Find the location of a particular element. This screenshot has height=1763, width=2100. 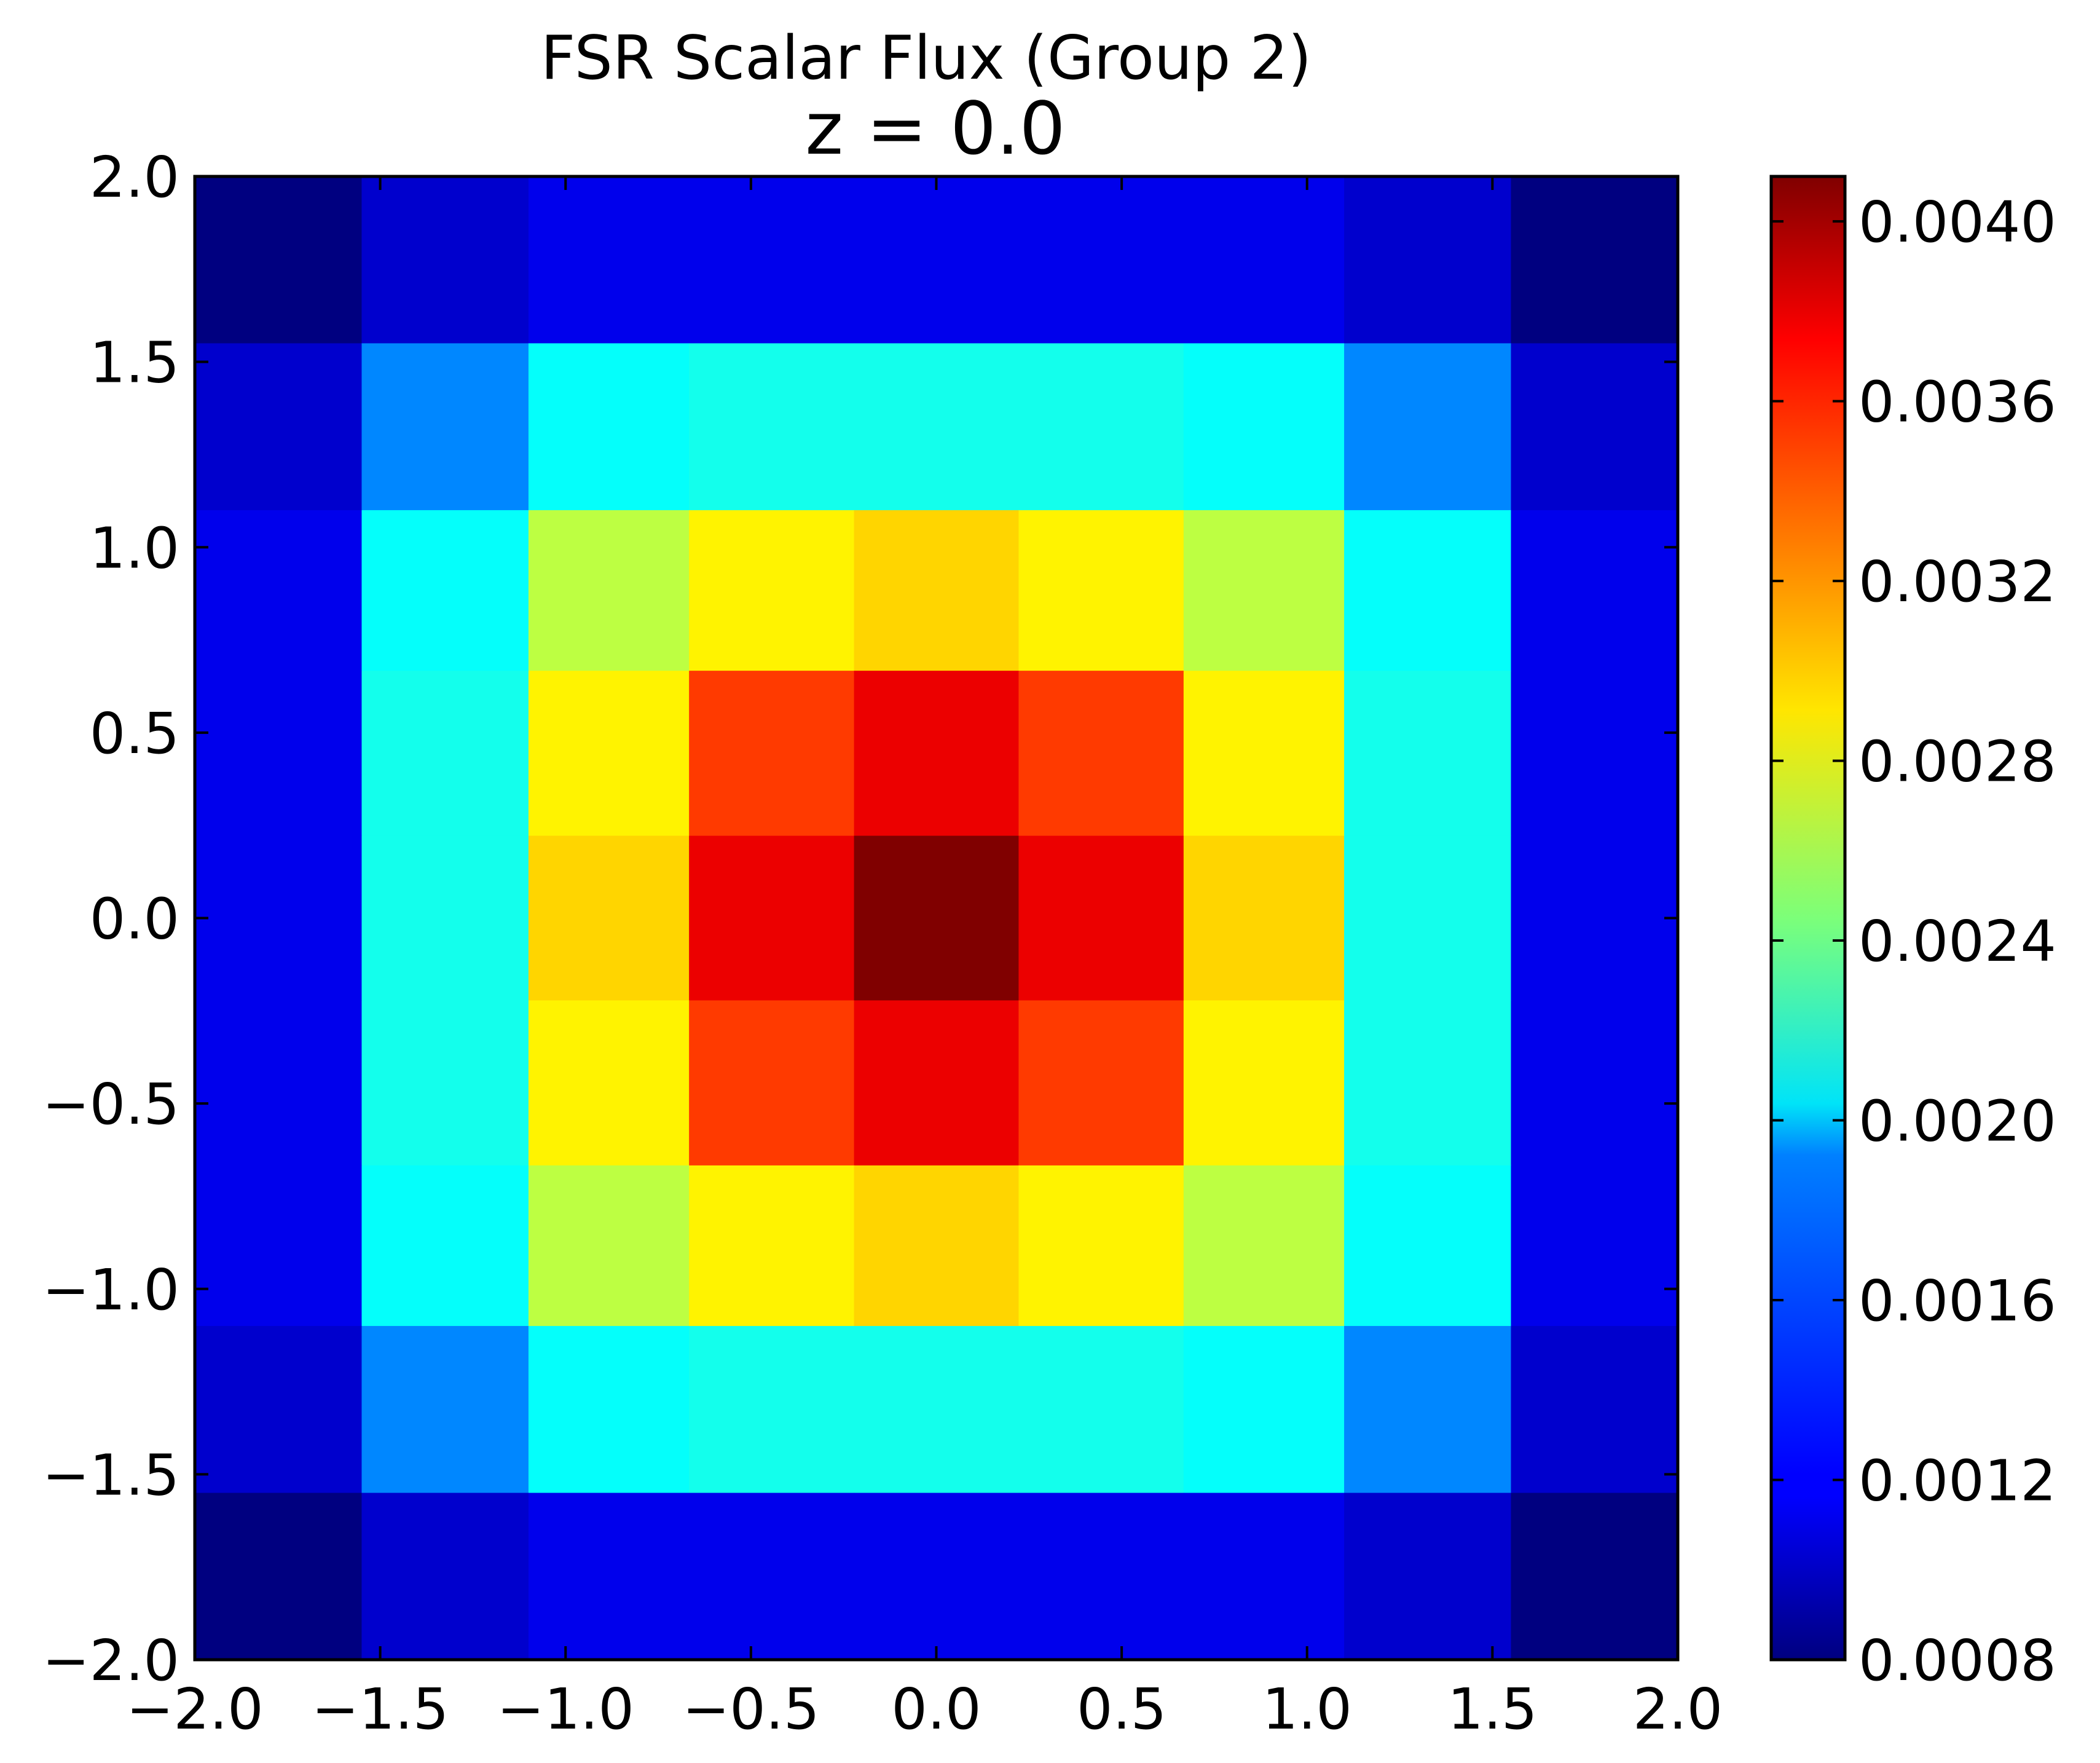

y-tick-label: 1.5 is located at coordinates (135, 363).